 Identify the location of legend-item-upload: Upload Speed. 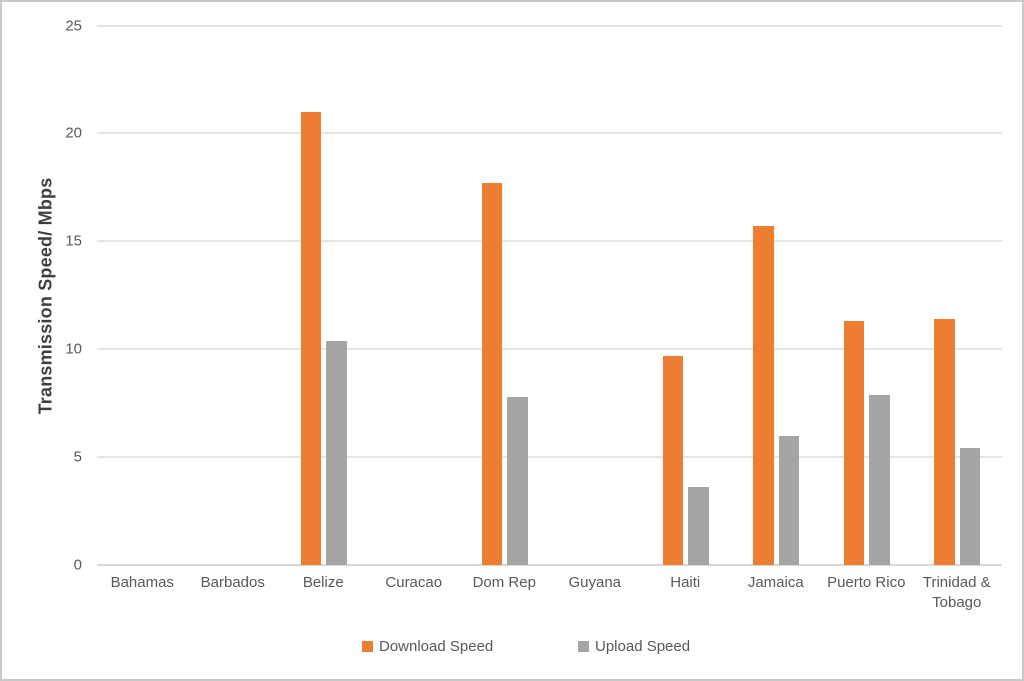
(634, 646).